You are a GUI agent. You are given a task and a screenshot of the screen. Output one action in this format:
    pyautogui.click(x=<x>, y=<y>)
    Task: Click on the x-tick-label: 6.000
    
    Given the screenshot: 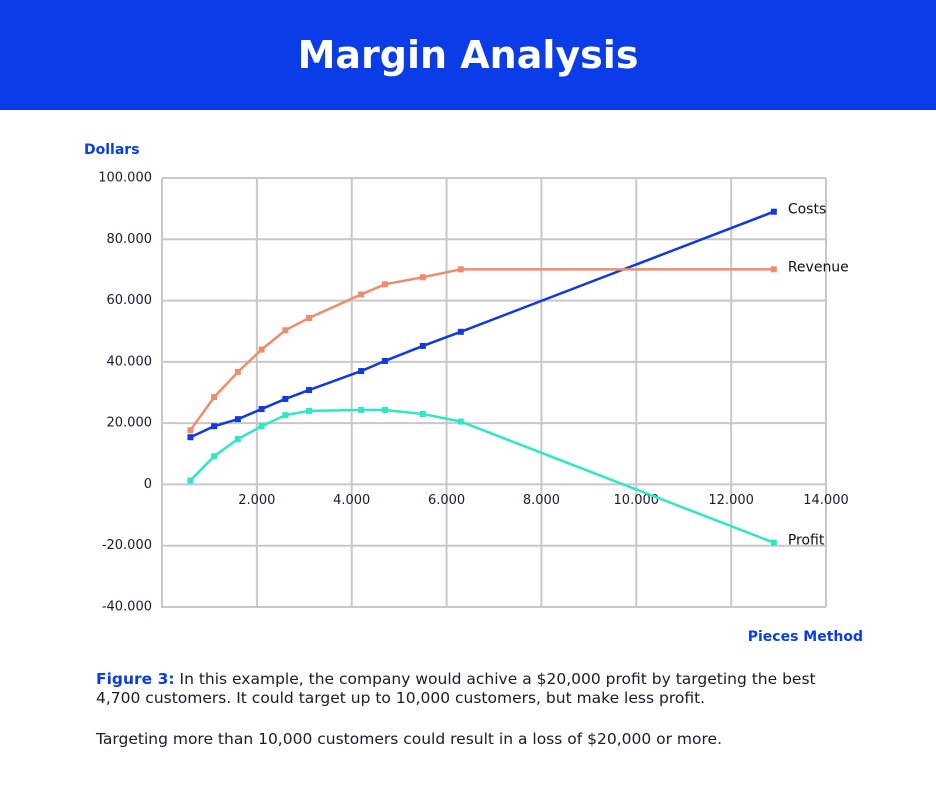 What is the action you would take?
    pyautogui.click(x=446, y=500)
    